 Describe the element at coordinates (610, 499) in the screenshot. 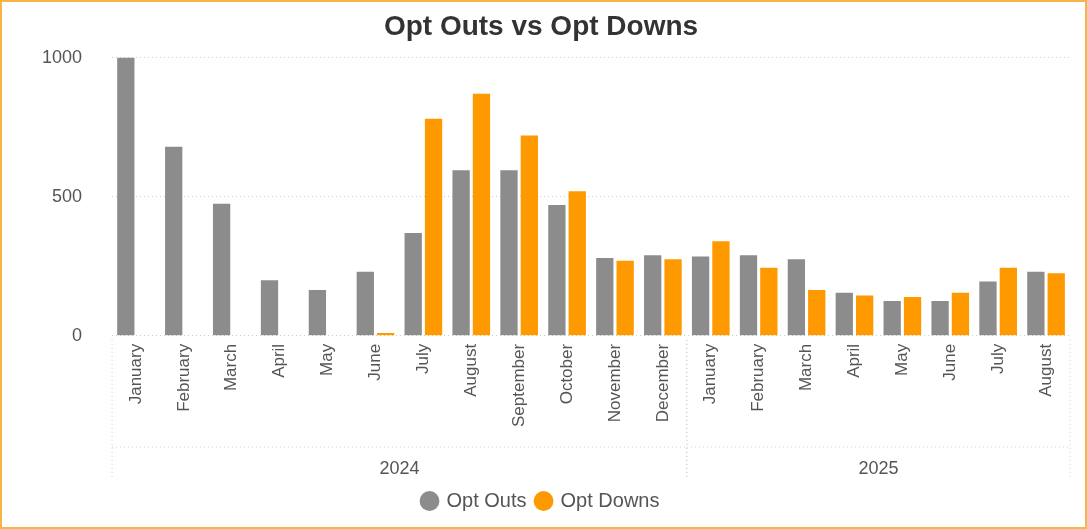

I see `legend-label: Opt Downs` at that location.